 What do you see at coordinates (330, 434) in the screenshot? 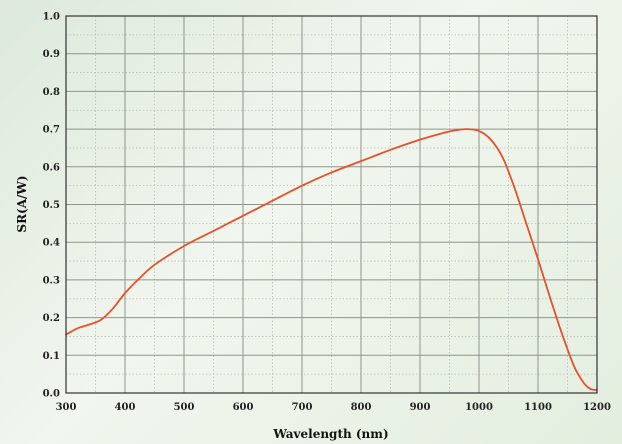
I see `x-axis-title: Wavelength (nm)` at bounding box center [330, 434].